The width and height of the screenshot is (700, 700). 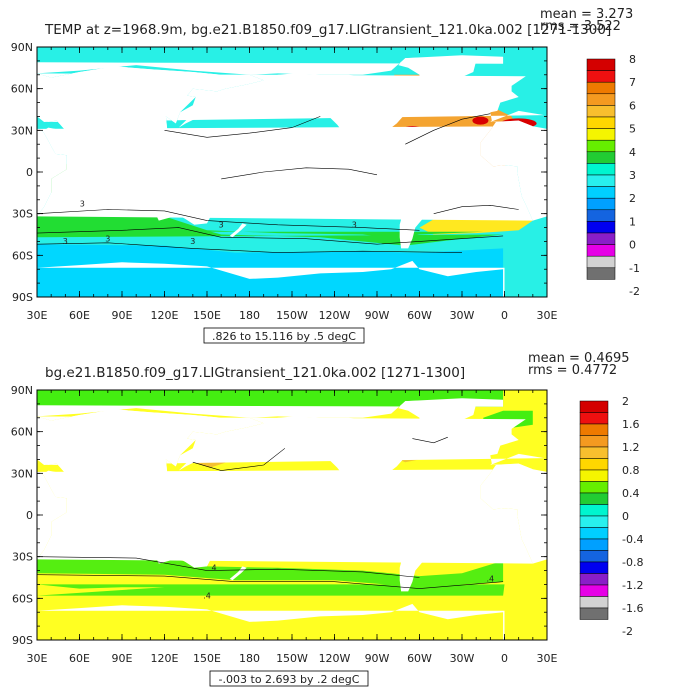 I want to click on colorbar-label: -1.6, so click(x=632, y=608).